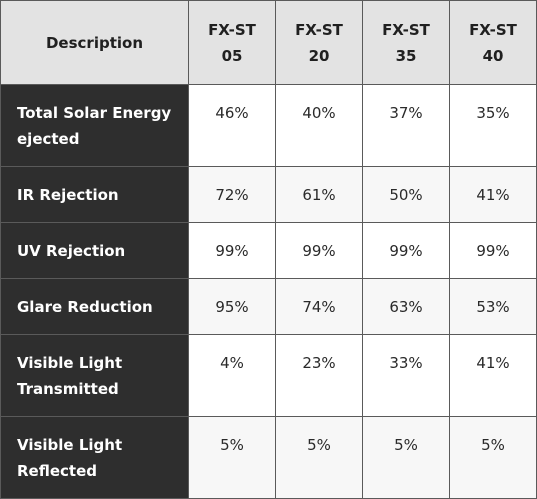 Image resolution: width=537 pixels, height=499 pixels. I want to click on table-row: UV Rejection 99% 99% 99% 99%, so click(268, 250).